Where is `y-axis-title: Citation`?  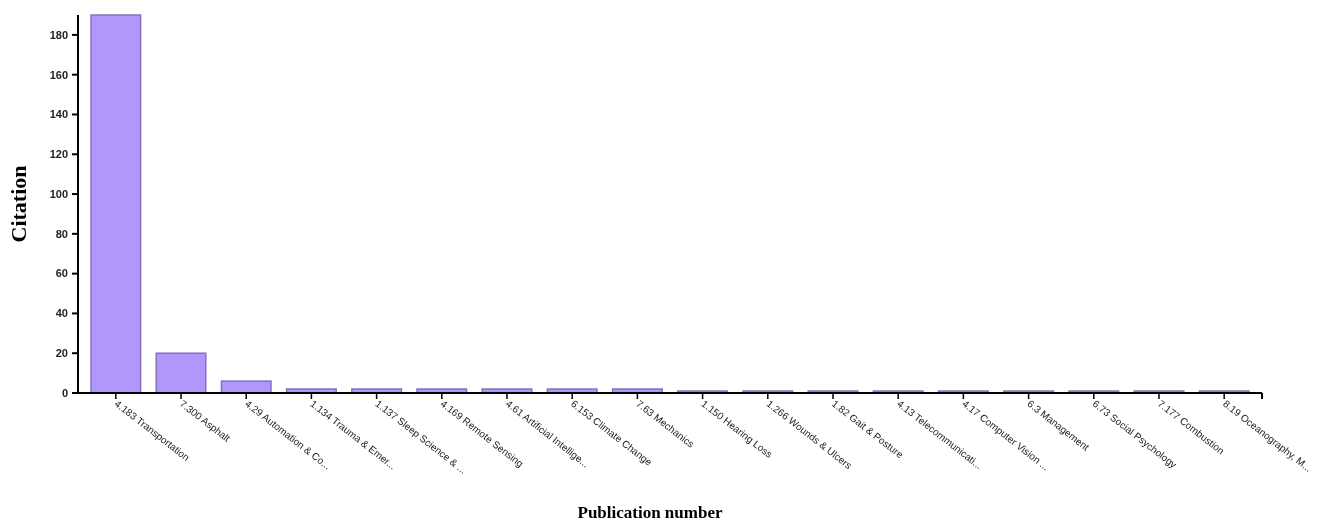
y-axis-title: Citation is located at coordinates (18, 204).